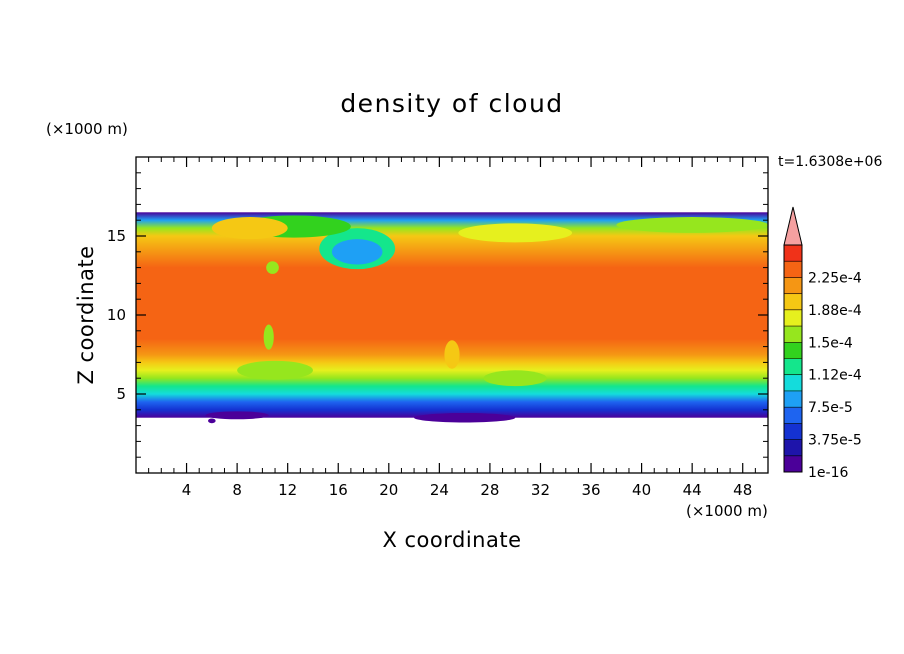 The image size is (904, 654). What do you see at coordinates (338, 490) in the screenshot?
I see `x-tick-label: 16` at bounding box center [338, 490].